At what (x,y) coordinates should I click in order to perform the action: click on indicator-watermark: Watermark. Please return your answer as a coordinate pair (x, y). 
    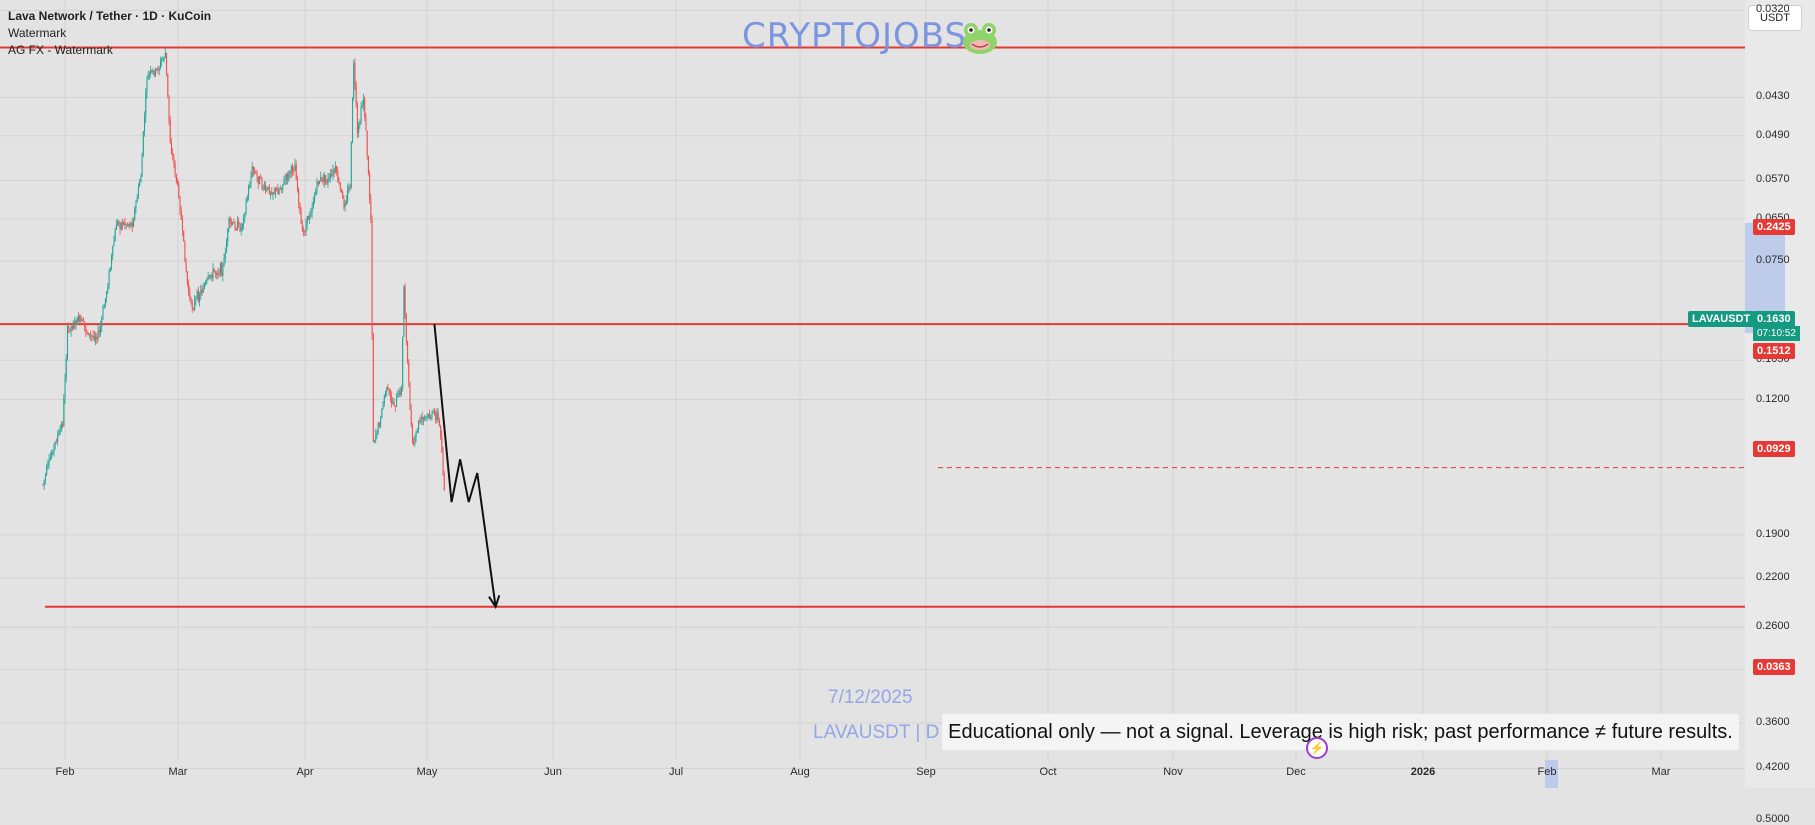
    Looking at the image, I should click on (37, 33).